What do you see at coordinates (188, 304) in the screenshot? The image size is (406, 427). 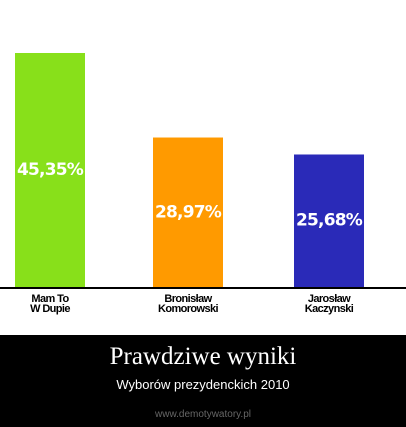 I see `category-label: Bronisław Komorowski` at bounding box center [188, 304].